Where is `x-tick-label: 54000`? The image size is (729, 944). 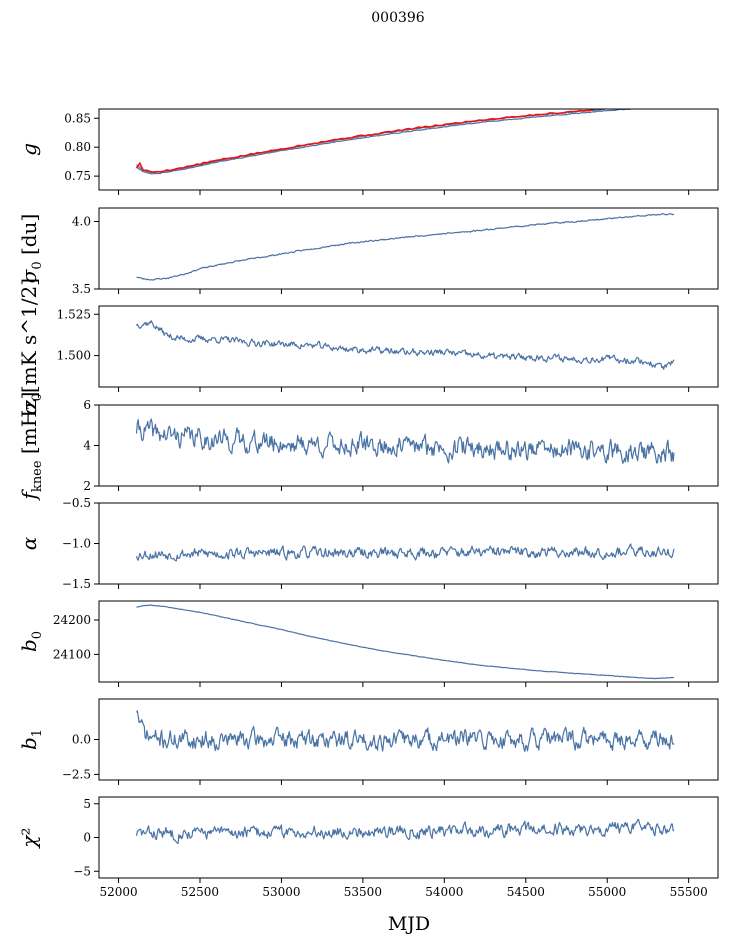
x-tick-label: 54000 is located at coordinates (444, 892).